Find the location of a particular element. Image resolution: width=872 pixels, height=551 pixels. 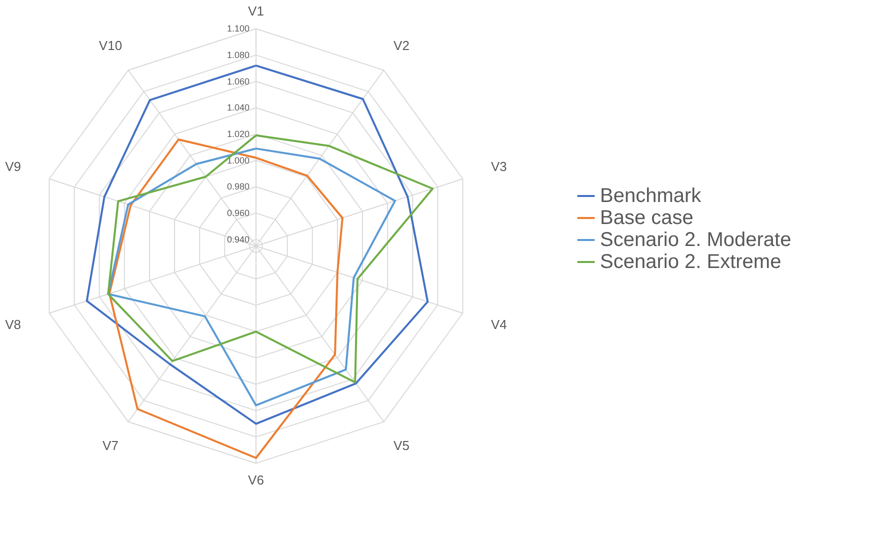

legend-label: Scenario 2. Moderate is located at coordinates (696, 240).